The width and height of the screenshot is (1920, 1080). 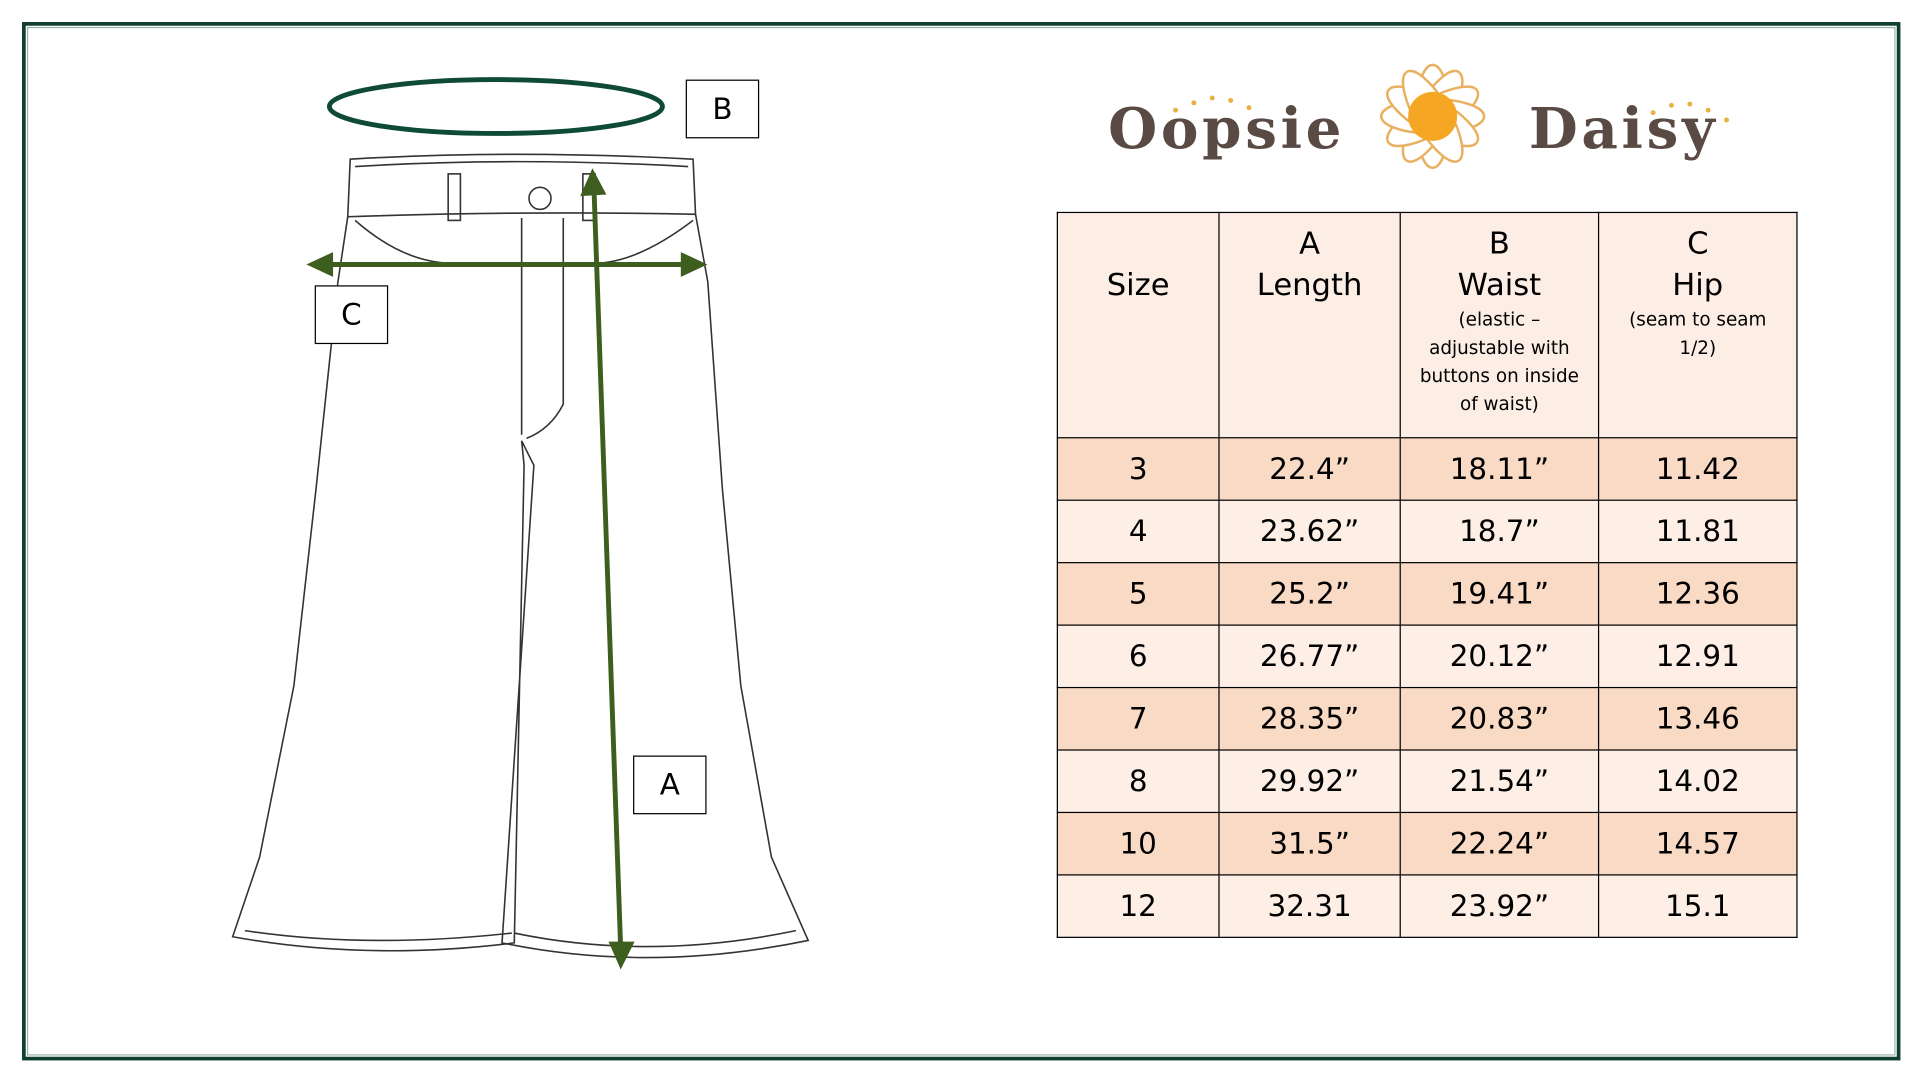 I want to click on cell-length: 22.4”, so click(x=1309, y=469).